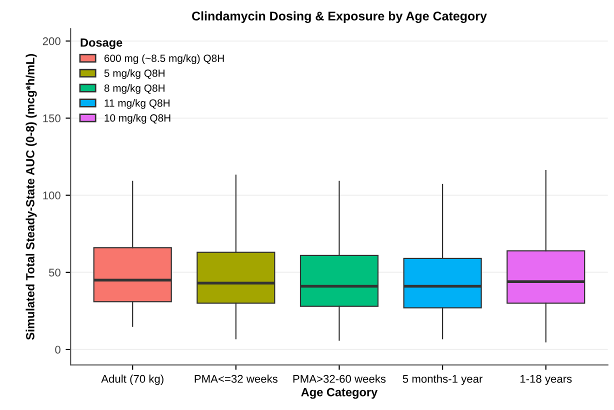  What do you see at coordinates (442, 379) in the screenshot?
I see `x-tick-label: 5 months-1 year` at bounding box center [442, 379].